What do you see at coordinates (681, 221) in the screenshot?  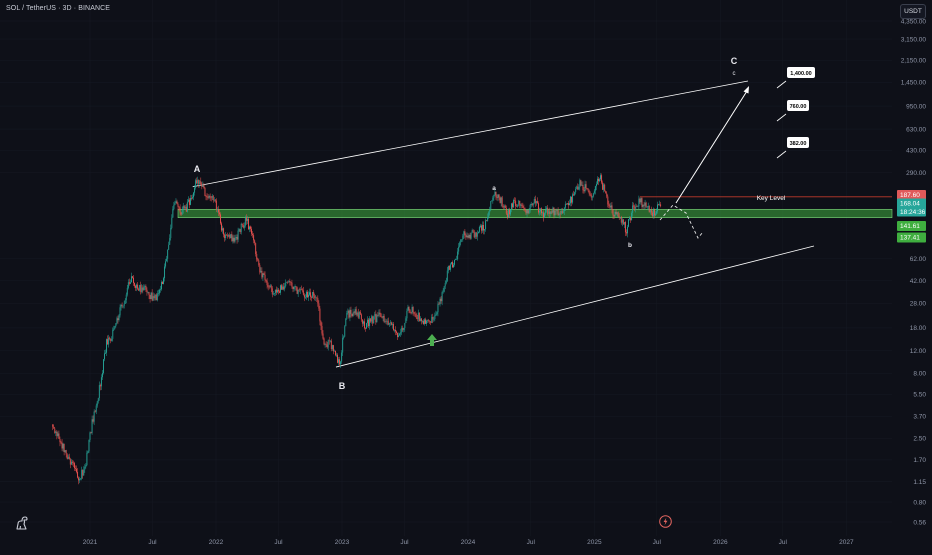 I see `projection-dashed-path` at bounding box center [681, 221].